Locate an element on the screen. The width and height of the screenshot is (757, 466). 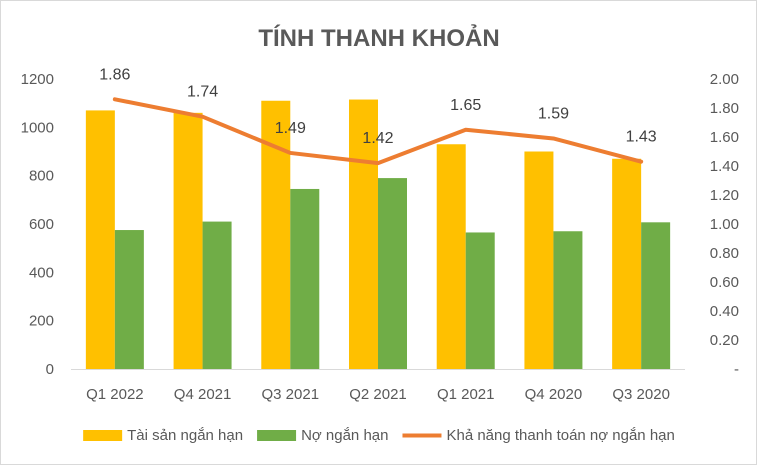
data-label: 1.42 is located at coordinates (377, 138).